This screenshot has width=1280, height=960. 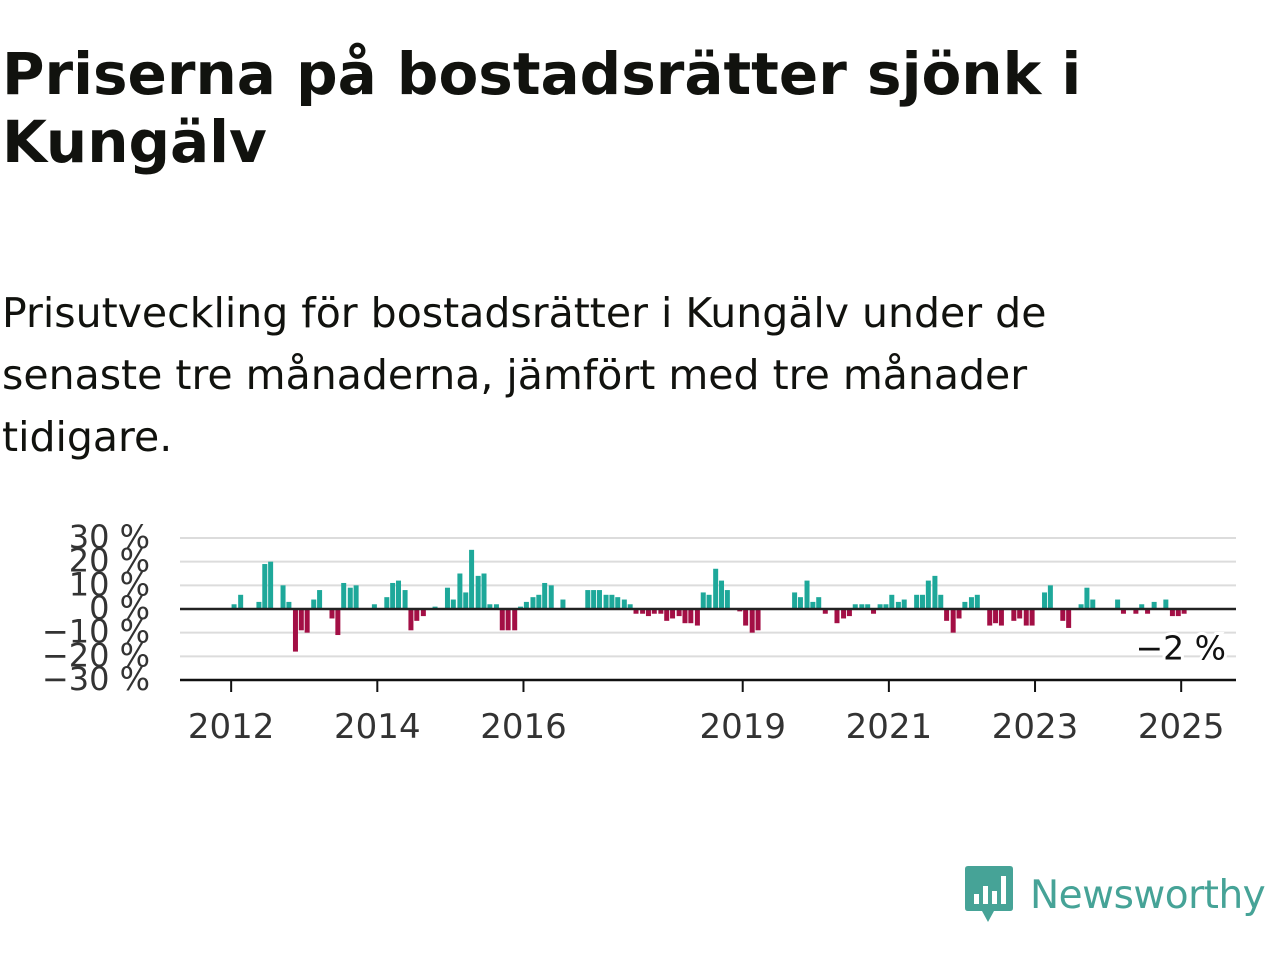 I want to click on x-tick-label: 2019, so click(x=742, y=727).